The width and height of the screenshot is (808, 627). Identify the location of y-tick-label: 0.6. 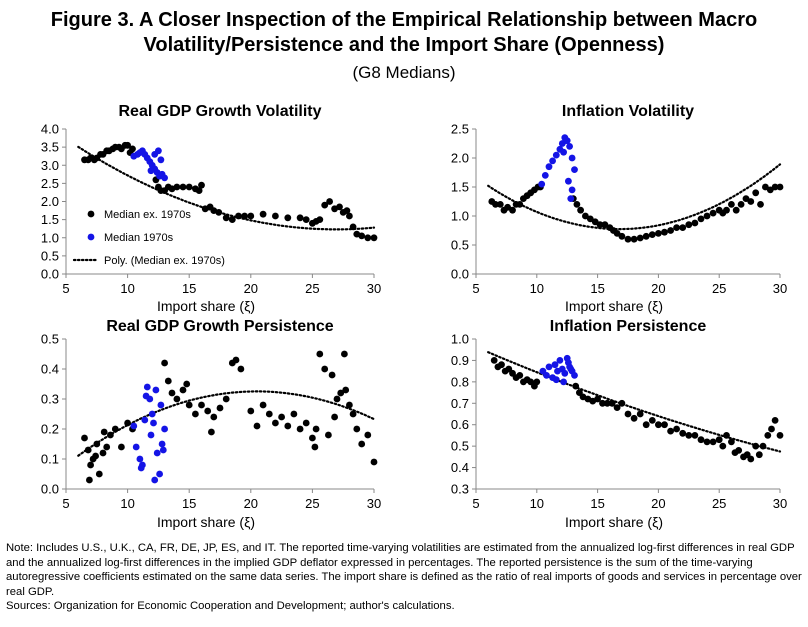
(460, 424).